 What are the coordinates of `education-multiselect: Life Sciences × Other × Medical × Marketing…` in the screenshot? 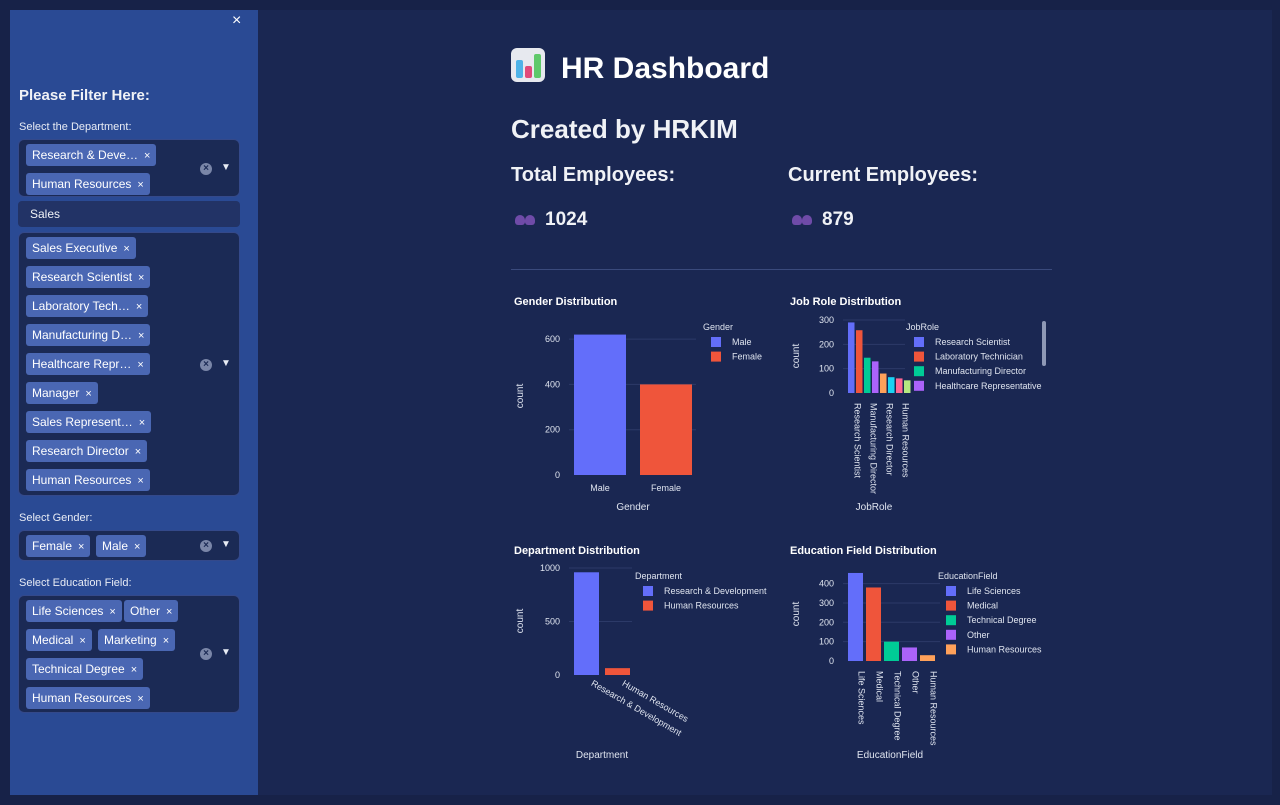 It's located at (129, 654).